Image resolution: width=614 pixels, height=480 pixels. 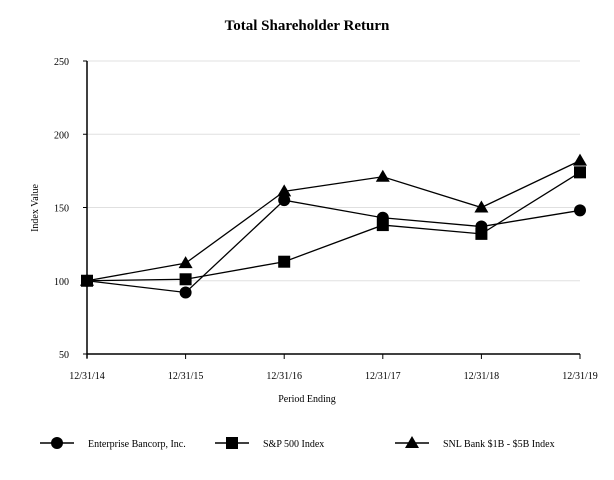 I want to click on x-tick-label: 12/31/16, so click(x=284, y=376).